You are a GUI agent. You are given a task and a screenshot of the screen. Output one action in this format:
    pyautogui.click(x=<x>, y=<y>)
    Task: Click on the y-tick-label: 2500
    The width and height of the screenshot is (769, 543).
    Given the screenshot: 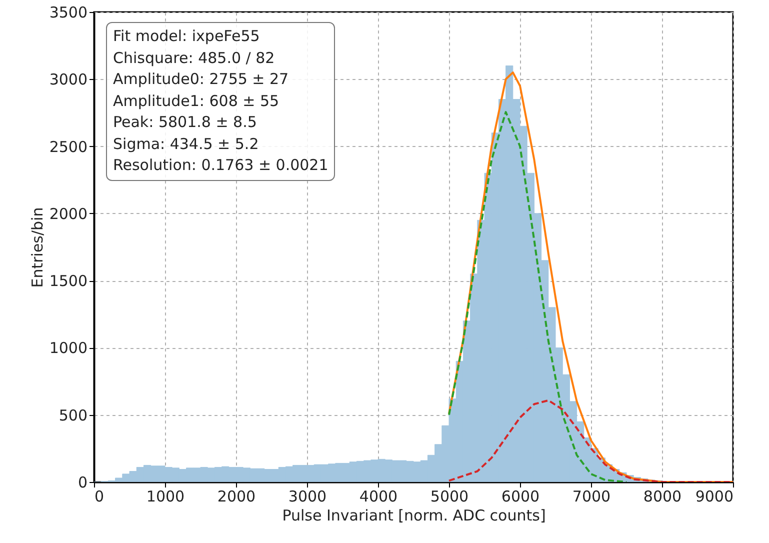 What is the action you would take?
    pyautogui.click(x=68, y=147)
    